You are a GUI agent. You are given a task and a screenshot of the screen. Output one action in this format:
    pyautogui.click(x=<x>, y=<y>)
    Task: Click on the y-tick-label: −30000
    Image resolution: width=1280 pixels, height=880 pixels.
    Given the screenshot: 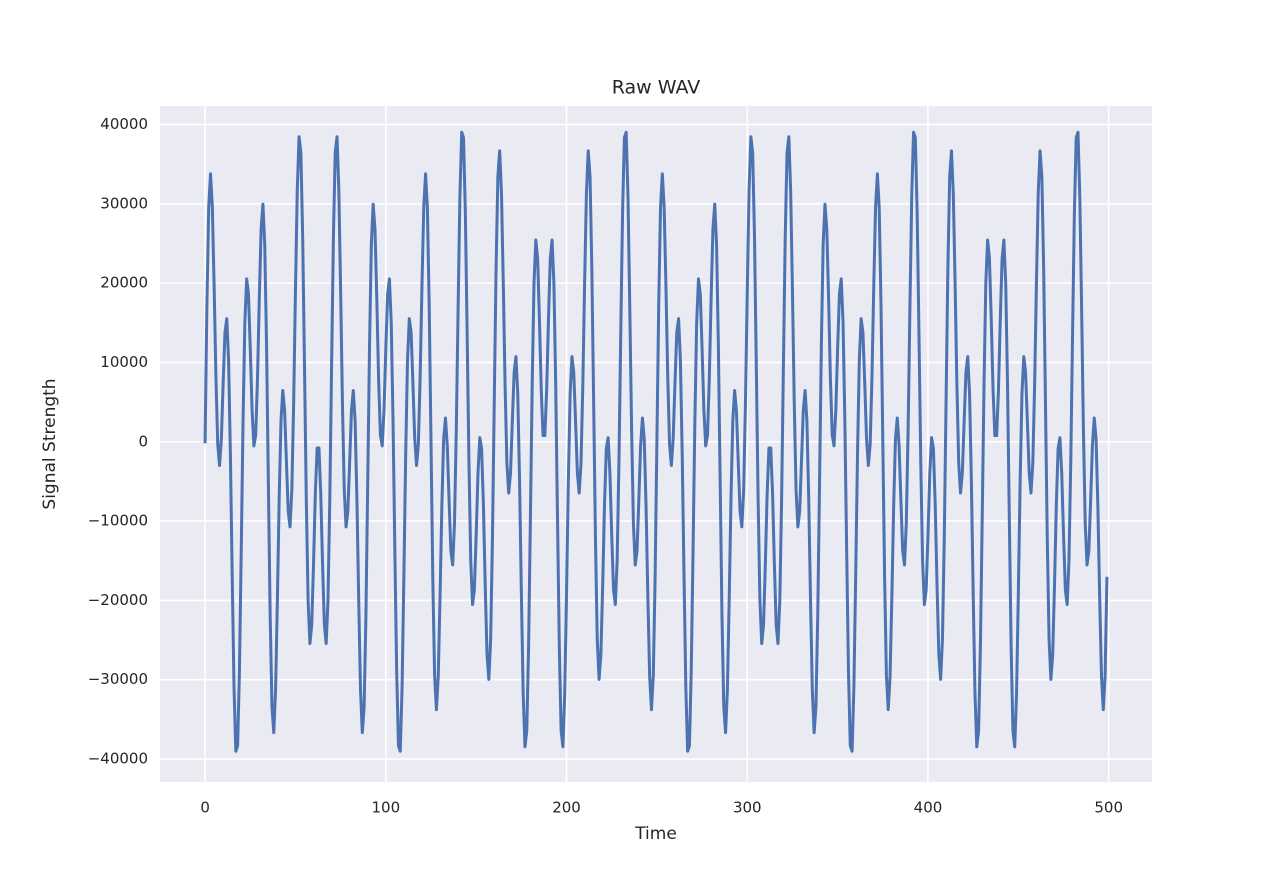 What is the action you would take?
    pyautogui.click(x=118, y=679)
    